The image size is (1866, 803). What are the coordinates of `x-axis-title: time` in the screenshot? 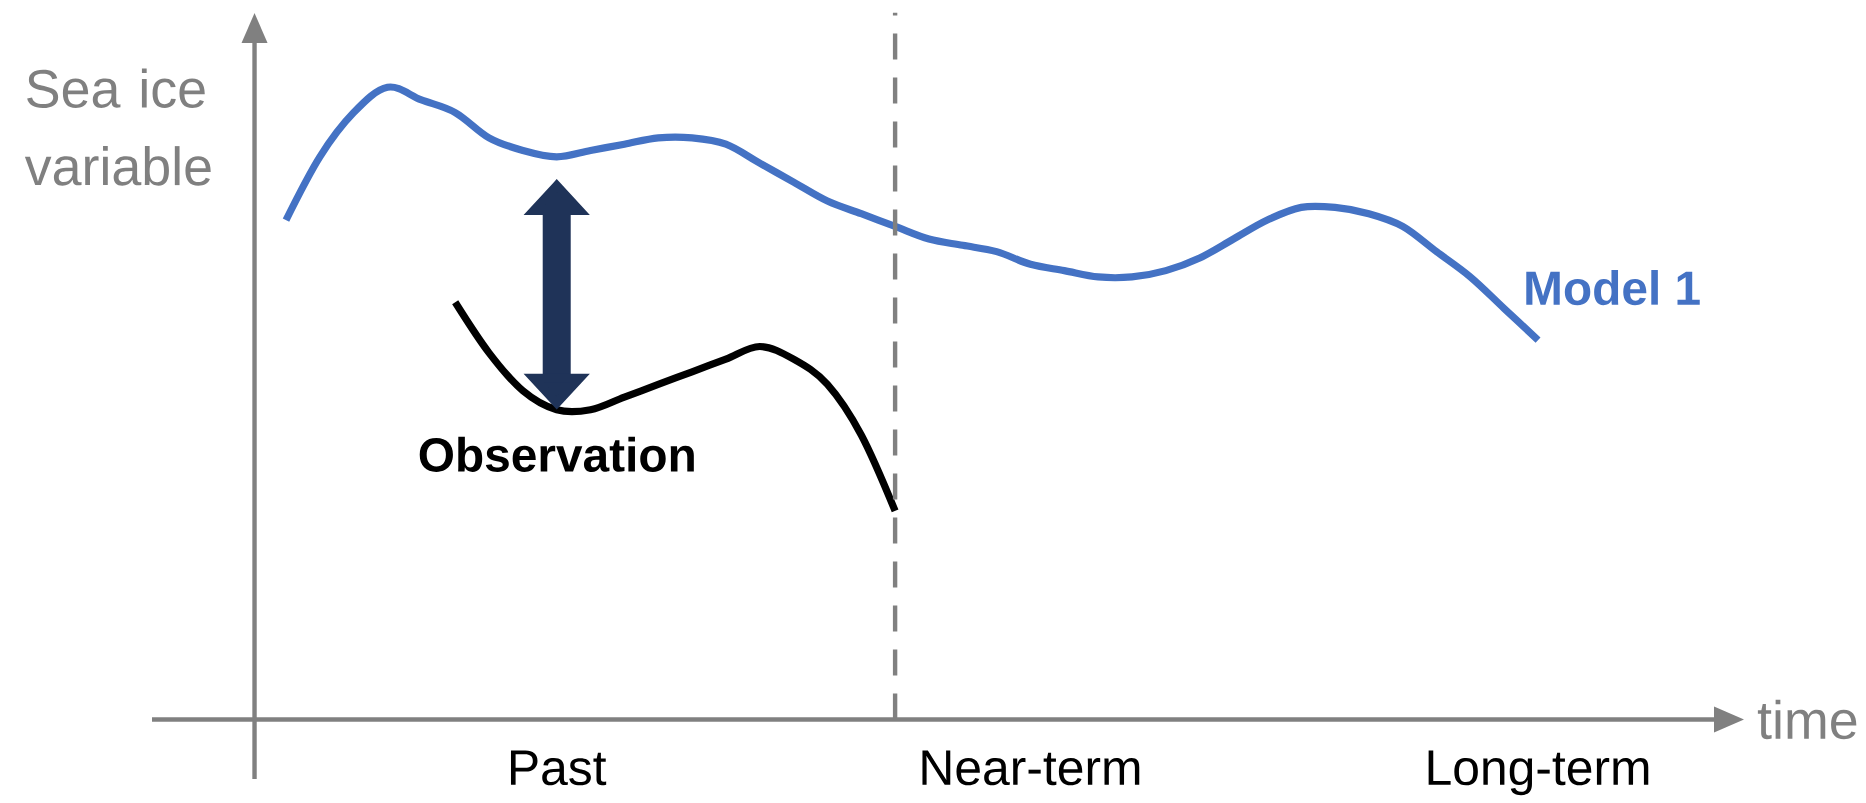 It's located at (1807, 719).